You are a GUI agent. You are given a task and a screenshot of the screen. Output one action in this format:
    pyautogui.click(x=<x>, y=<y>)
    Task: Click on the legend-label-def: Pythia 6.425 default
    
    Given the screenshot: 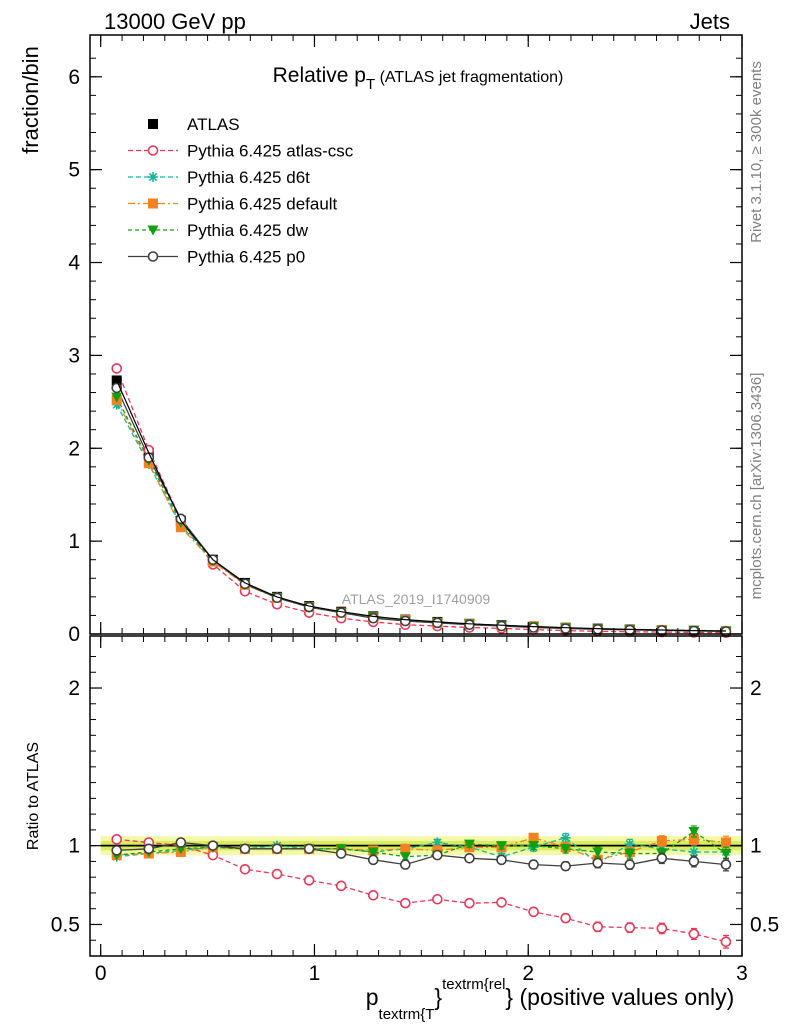 What is the action you would take?
    pyautogui.click(x=262, y=204)
    